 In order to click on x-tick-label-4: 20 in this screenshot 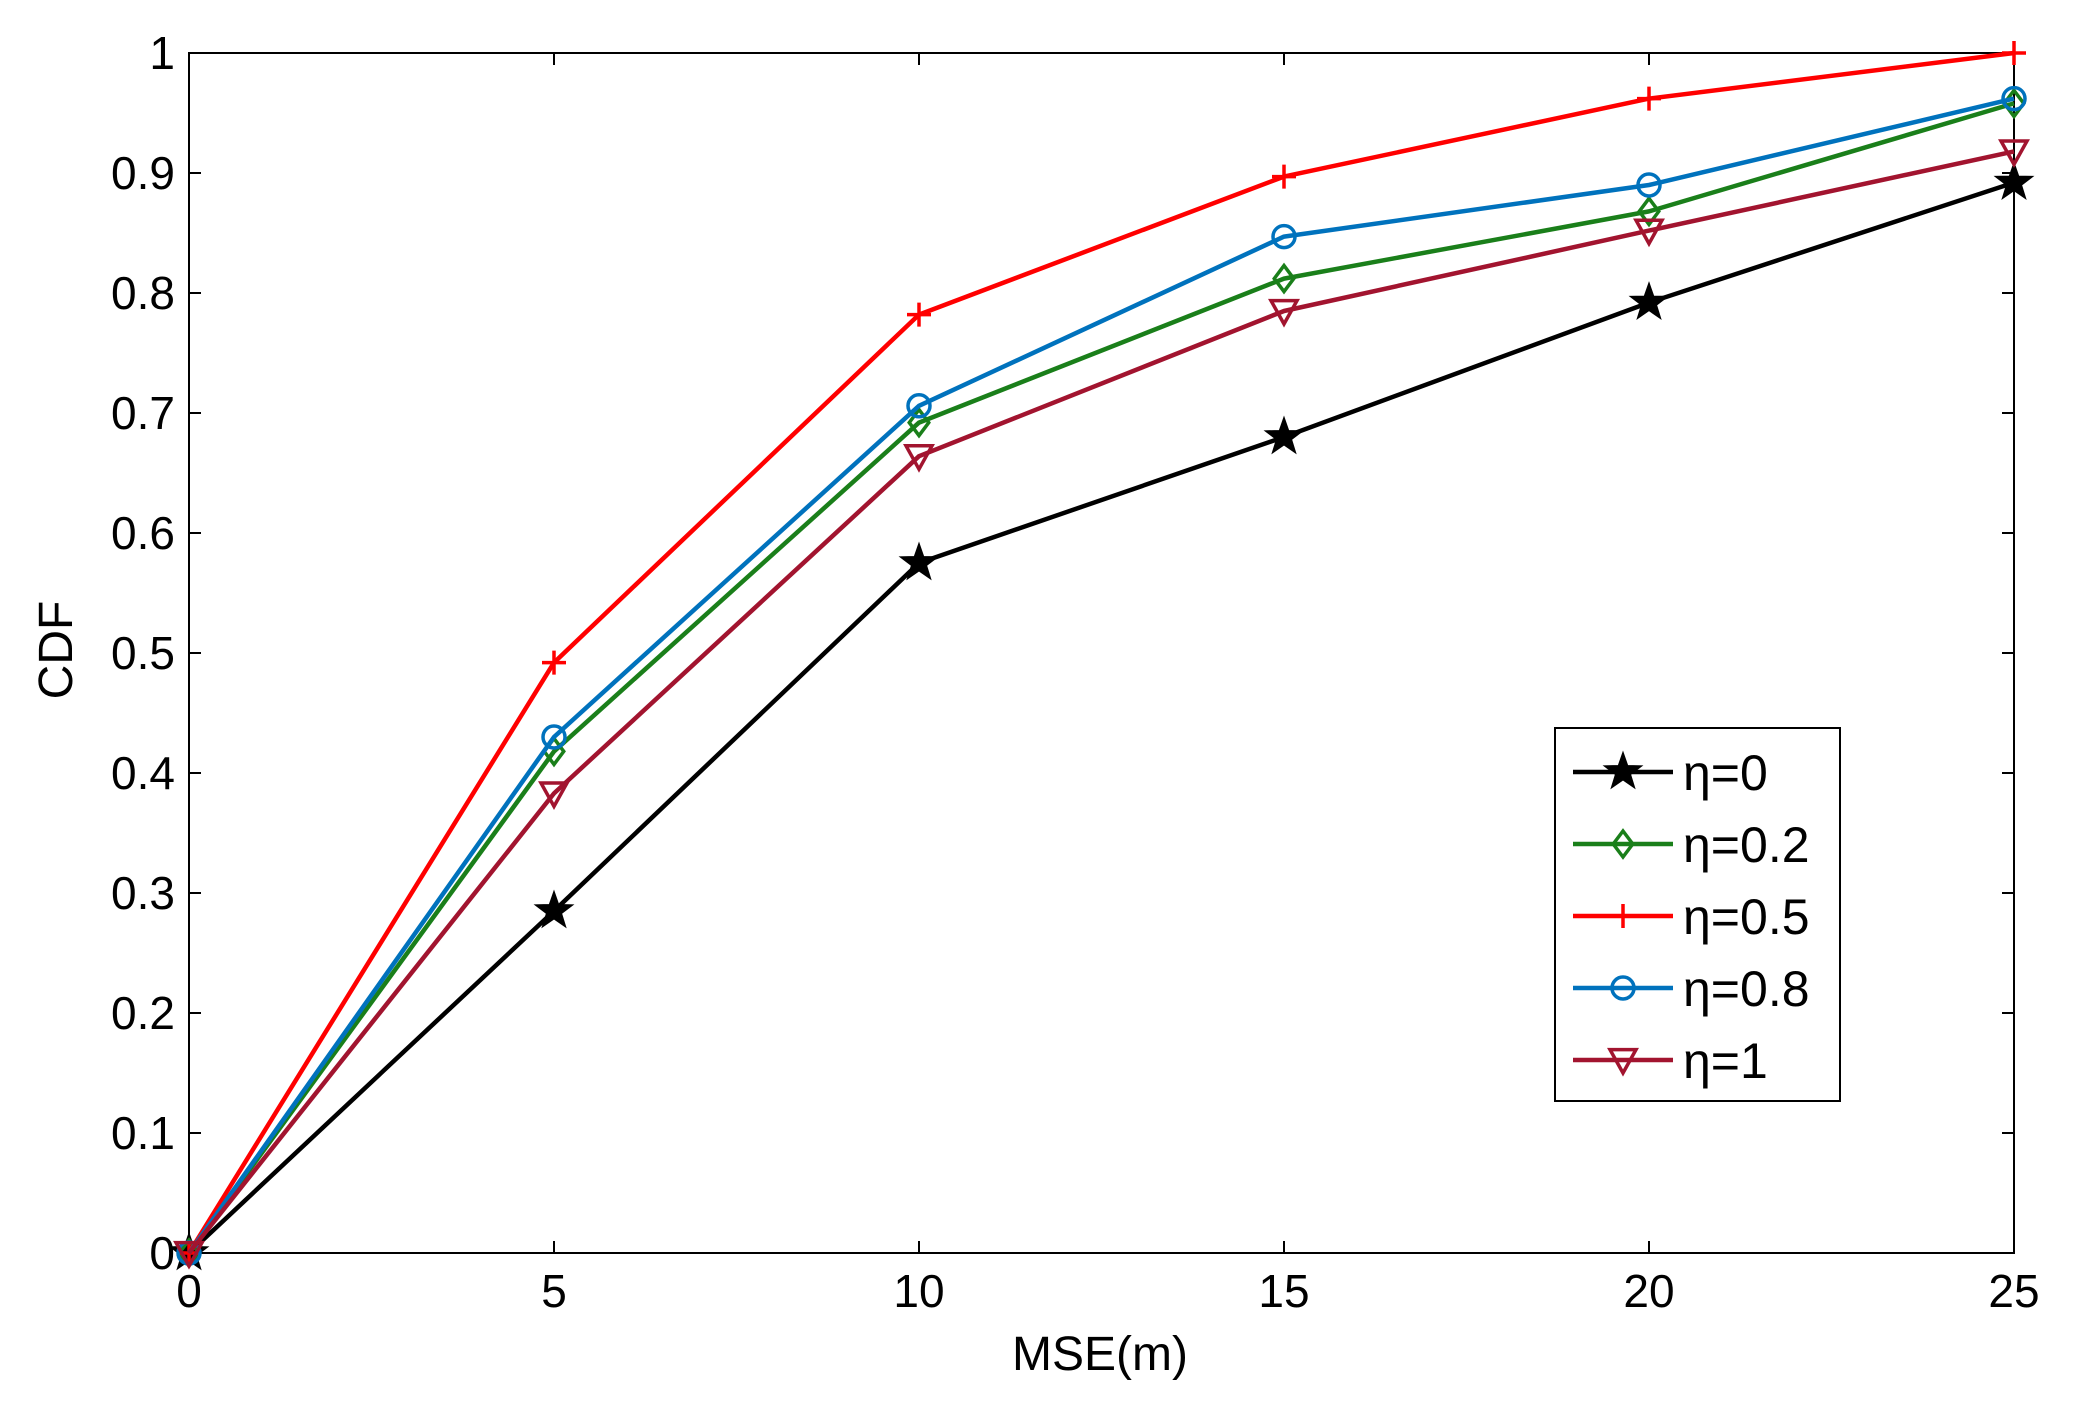, I will do `click(1648, 1291)`.